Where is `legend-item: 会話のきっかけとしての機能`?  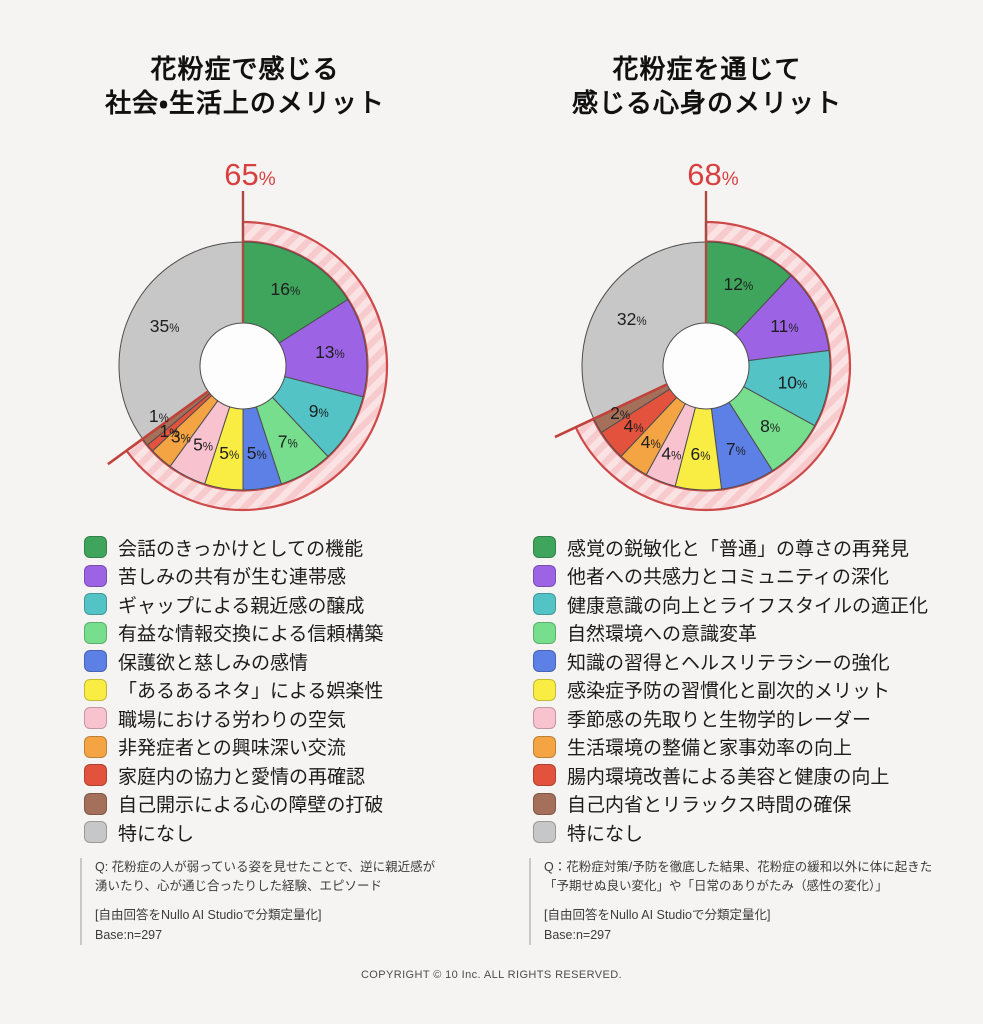 legend-item: 会話のきっかけとしての機能 is located at coordinates (233, 548).